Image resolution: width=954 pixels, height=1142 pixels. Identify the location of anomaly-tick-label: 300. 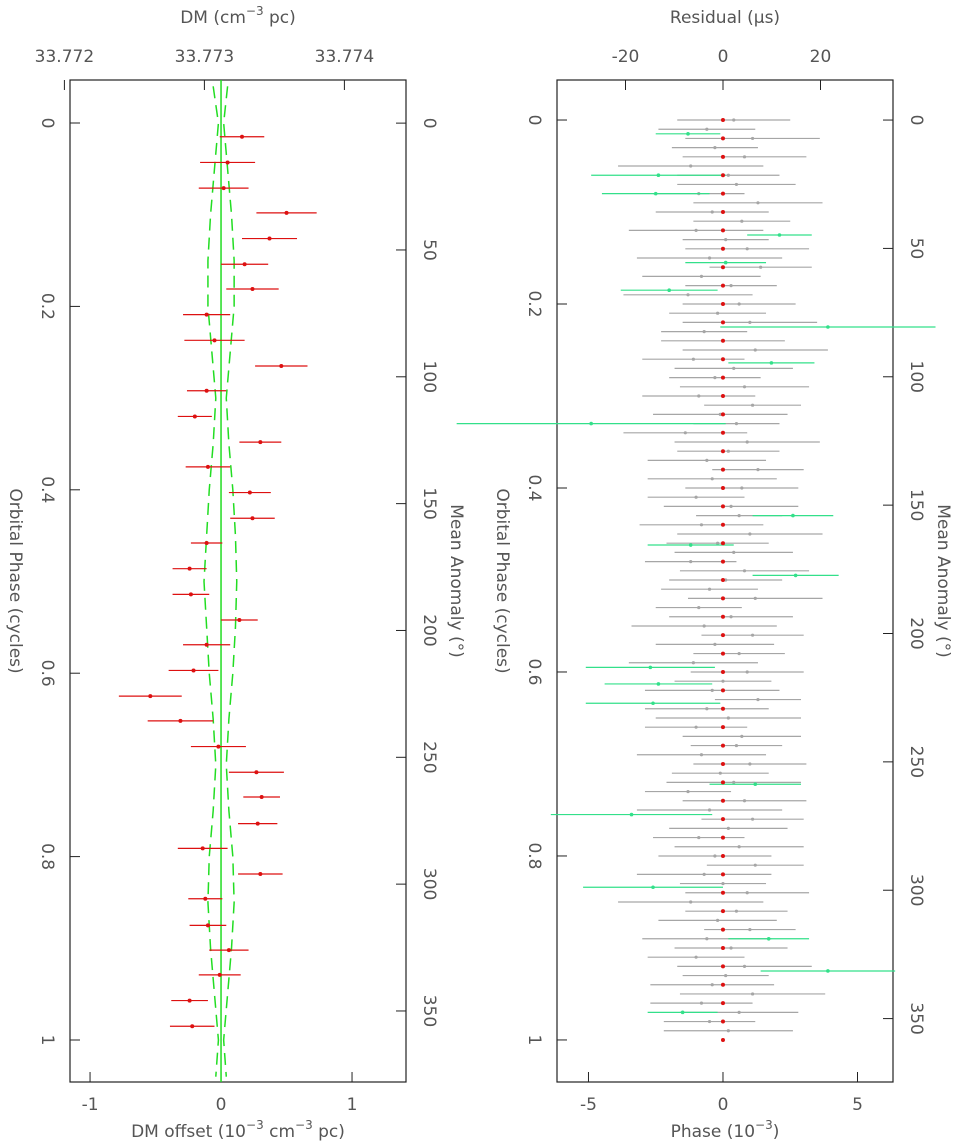
(916, 890).